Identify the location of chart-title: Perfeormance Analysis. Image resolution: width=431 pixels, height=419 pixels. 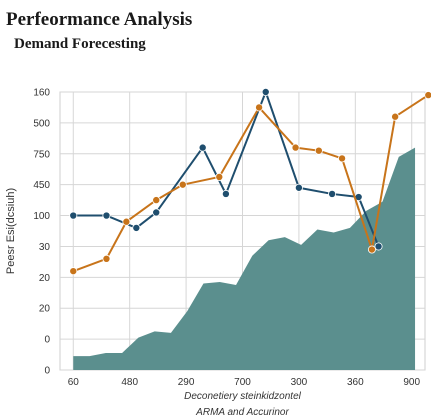
(99, 19).